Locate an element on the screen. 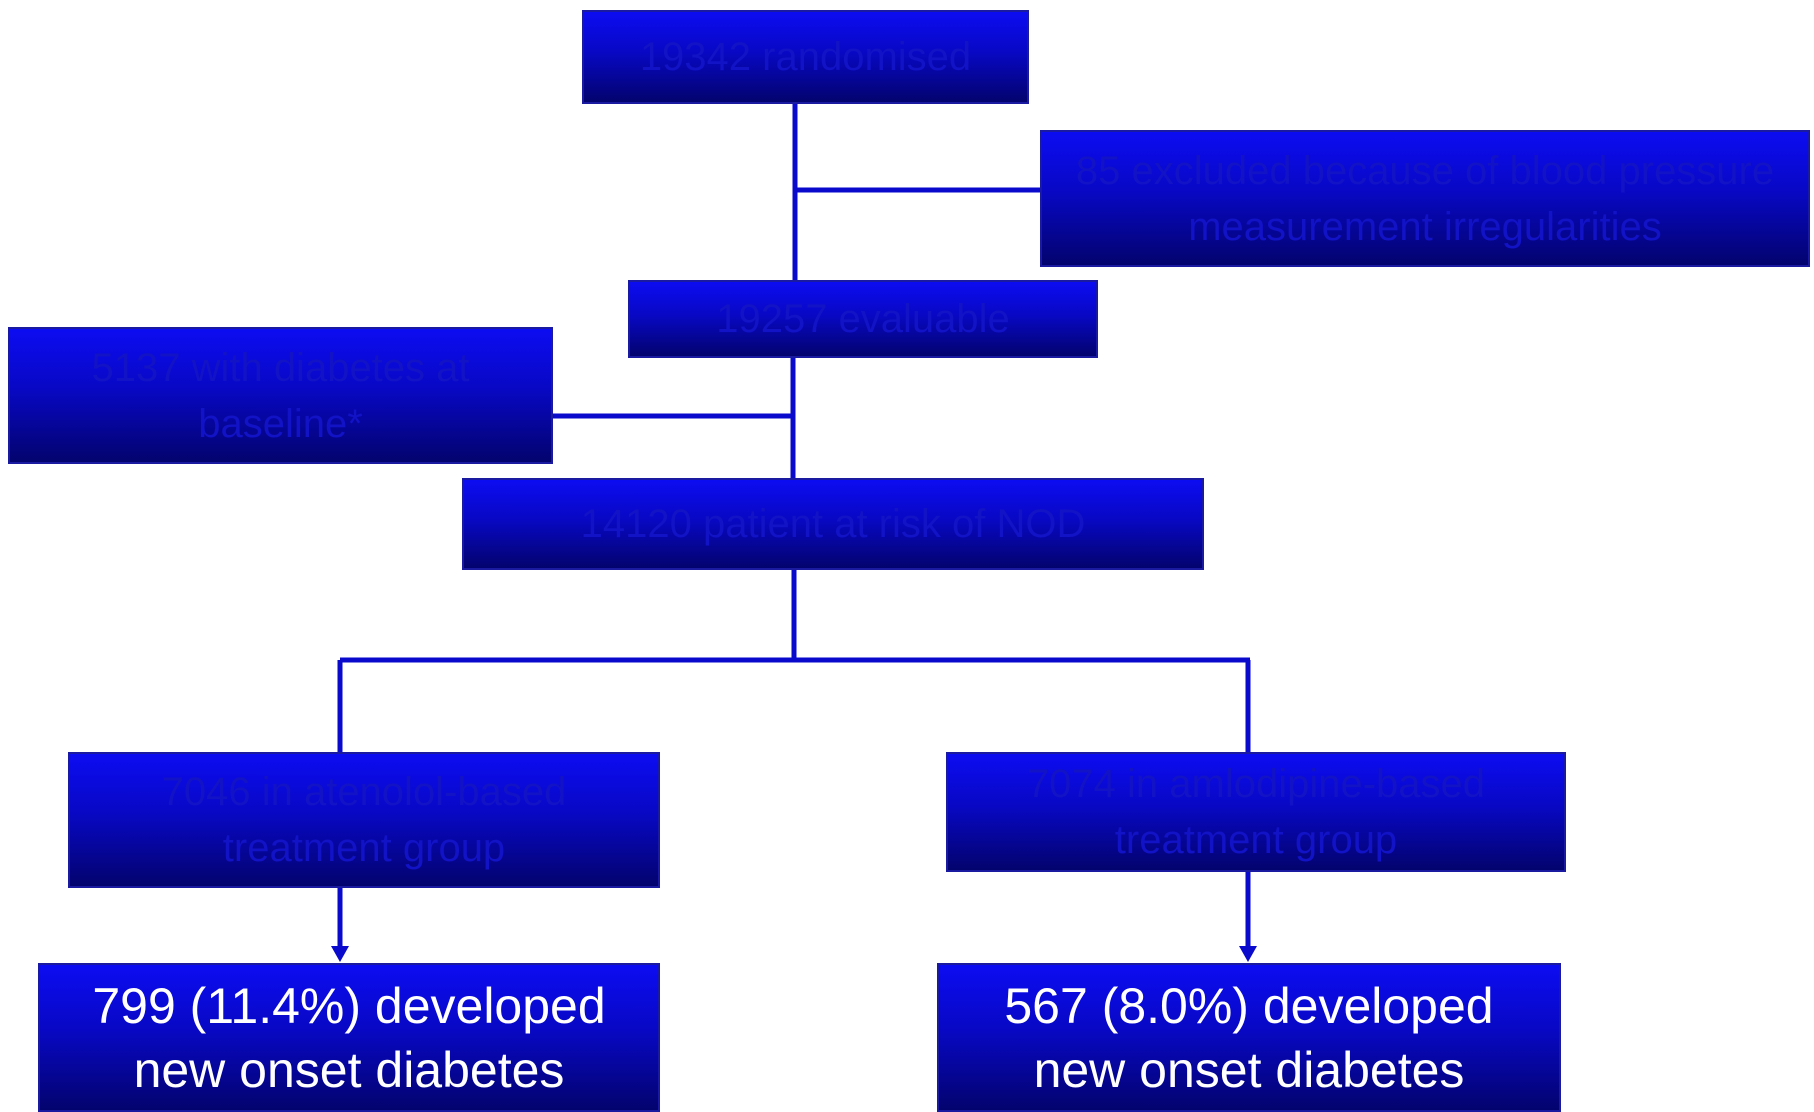 This screenshot has width=1814, height=1112. right-arrowhead is located at coordinates (1248, 954).